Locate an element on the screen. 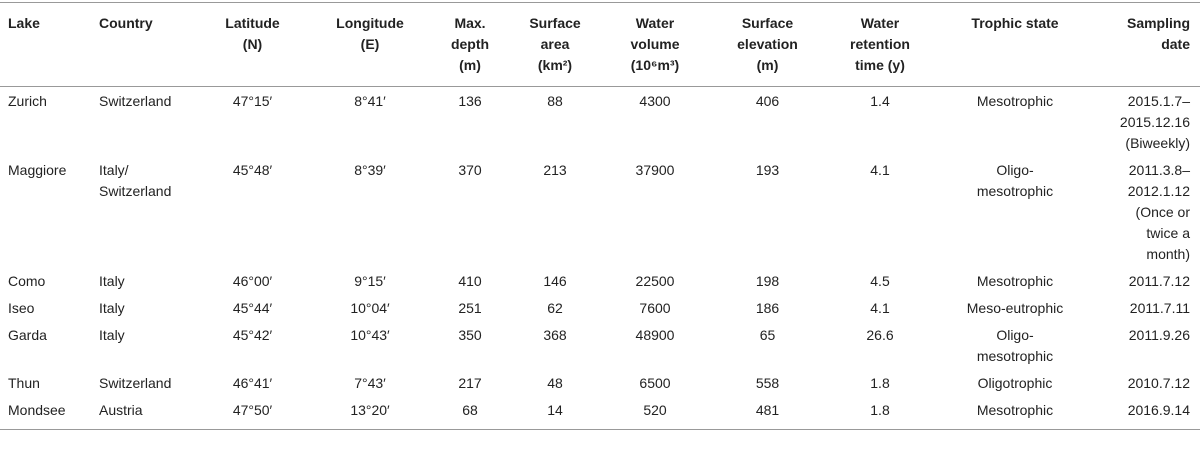 The width and height of the screenshot is (1200, 455). table-cell: 47°50′ is located at coordinates (252, 410).